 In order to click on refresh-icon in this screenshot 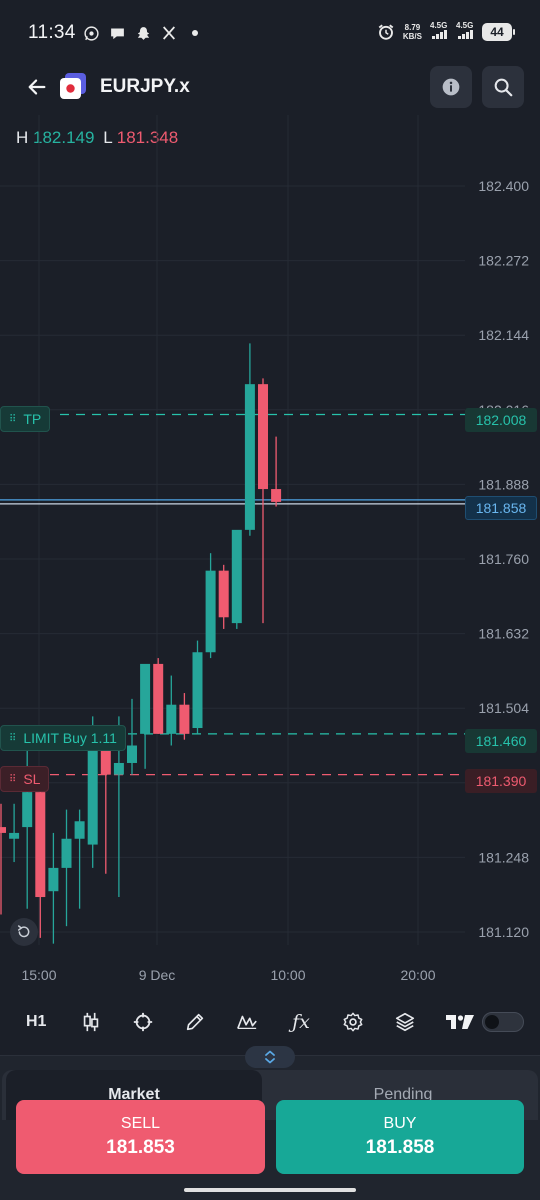, I will do `click(23, 931)`.